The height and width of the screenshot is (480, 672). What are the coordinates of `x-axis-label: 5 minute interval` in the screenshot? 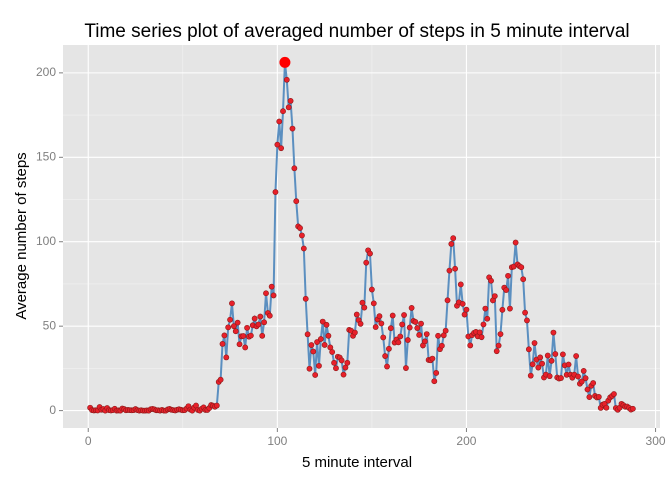 It's located at (357, 462).